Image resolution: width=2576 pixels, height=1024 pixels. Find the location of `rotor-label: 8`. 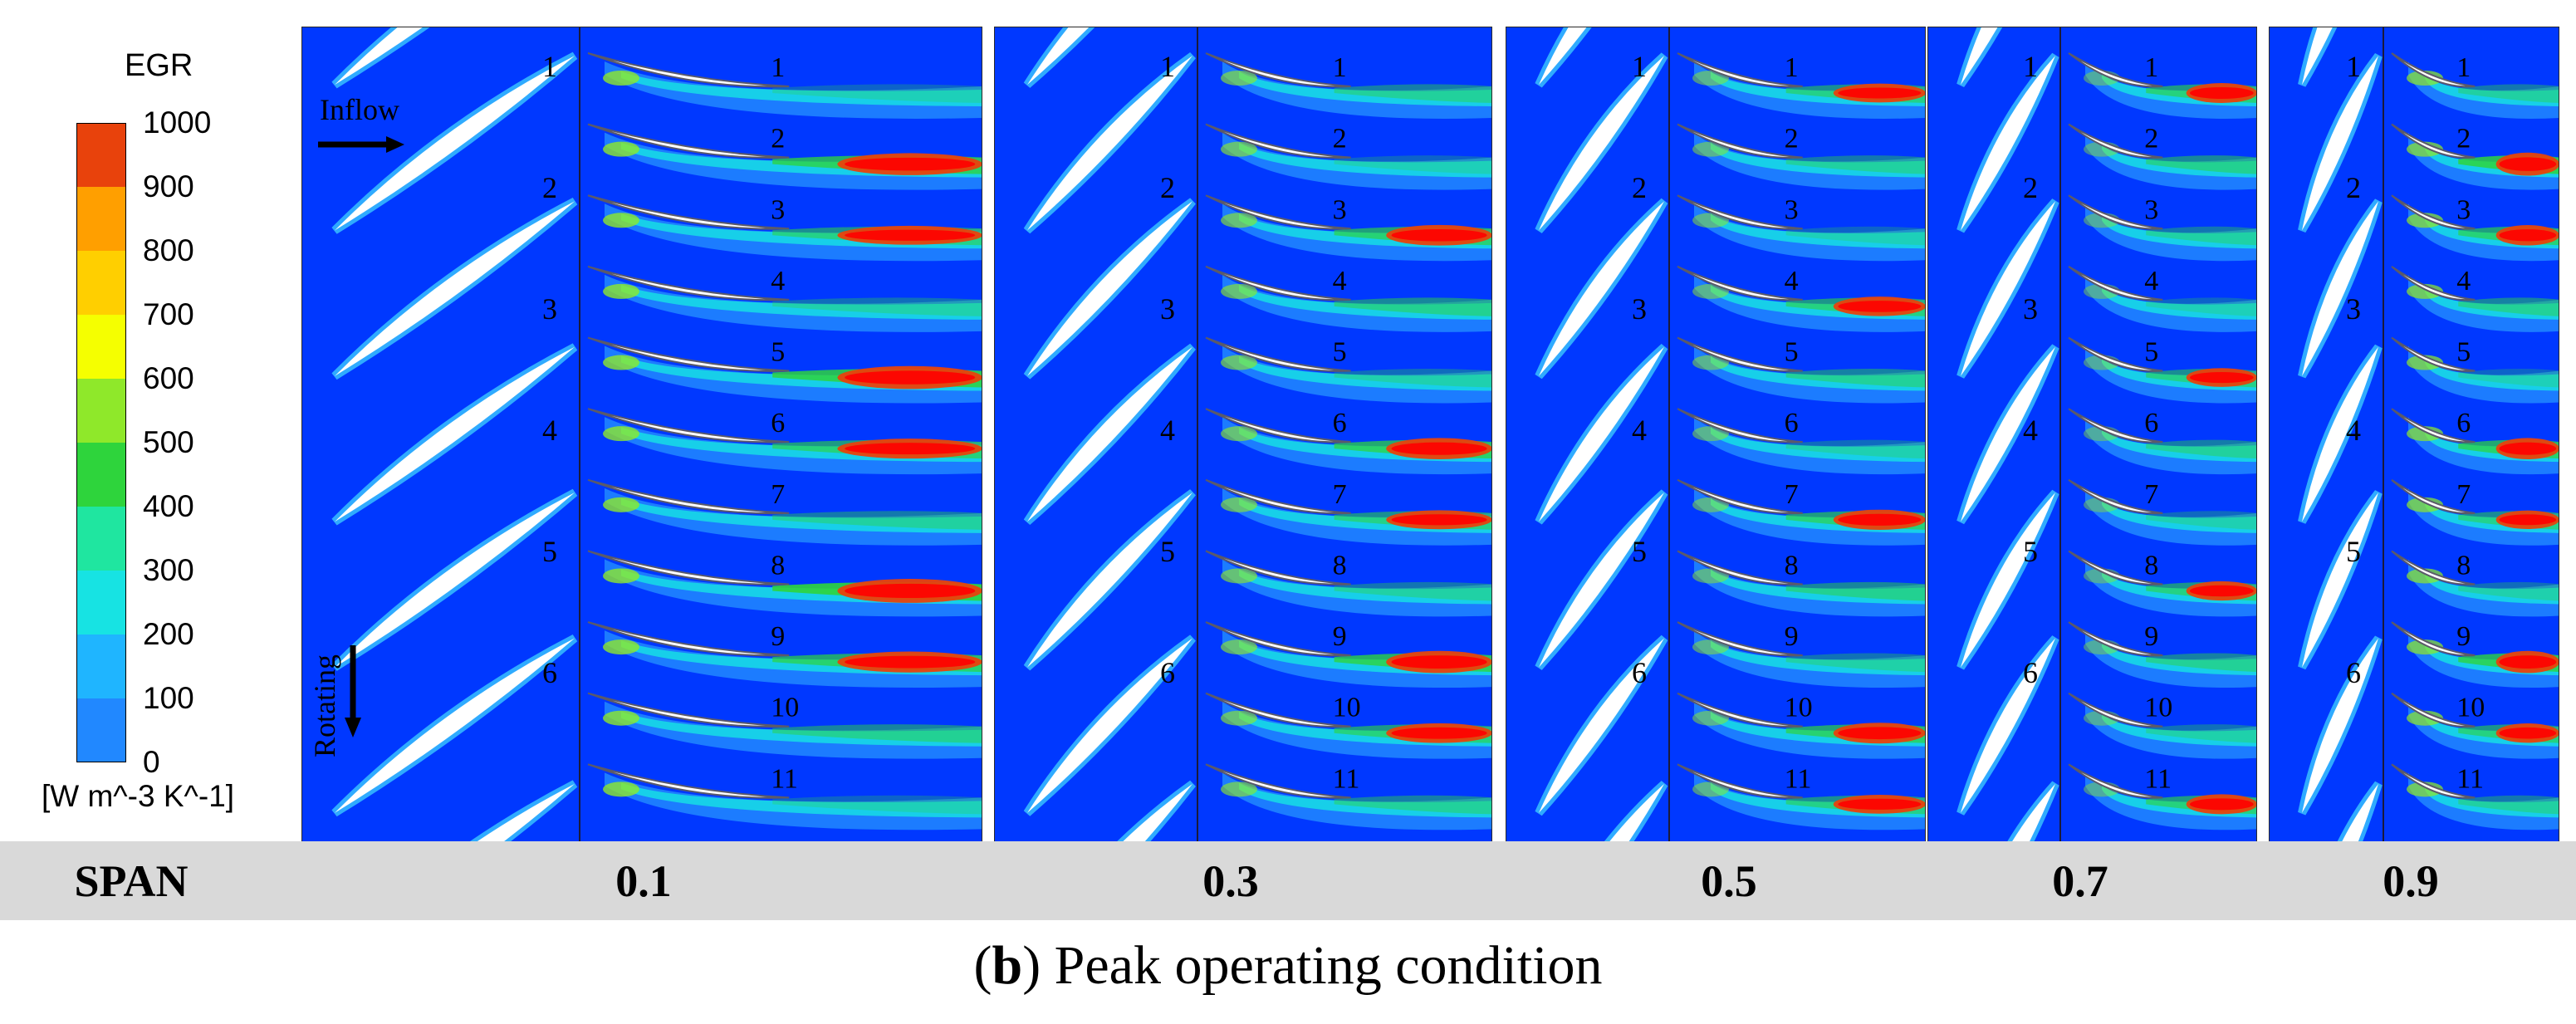

rotor-label: 8 is located at coordinates (2464, 565).